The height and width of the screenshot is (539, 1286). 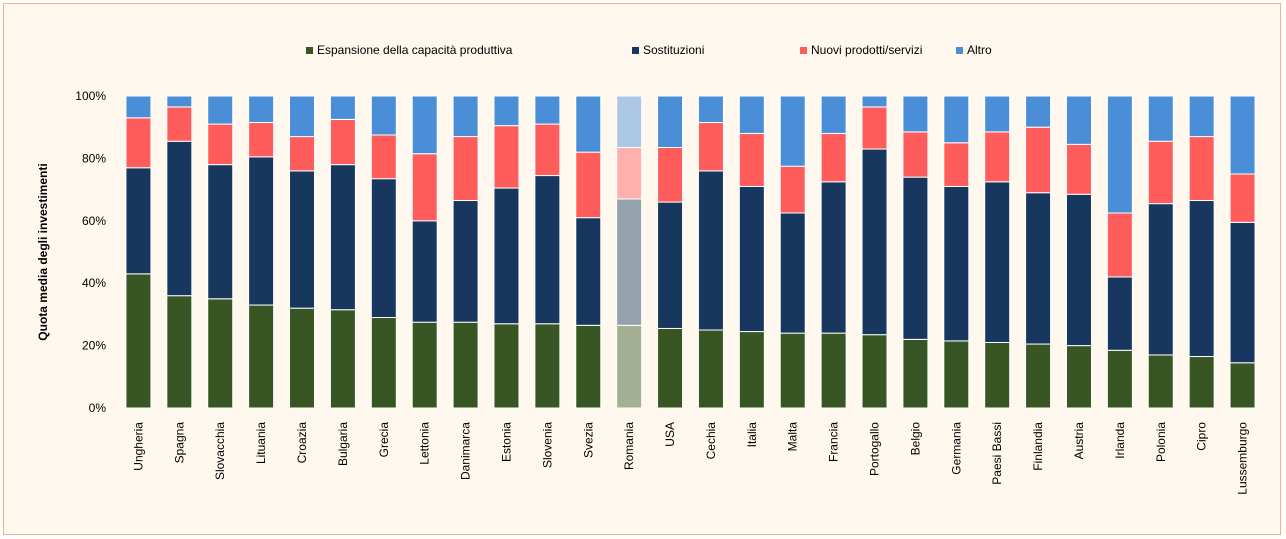 What do you see at coordinates (465, 365) in the screenshot?
I see `bar-danimarca-espansione-della-capacita-produttiva` at bounding box center [465, 365].